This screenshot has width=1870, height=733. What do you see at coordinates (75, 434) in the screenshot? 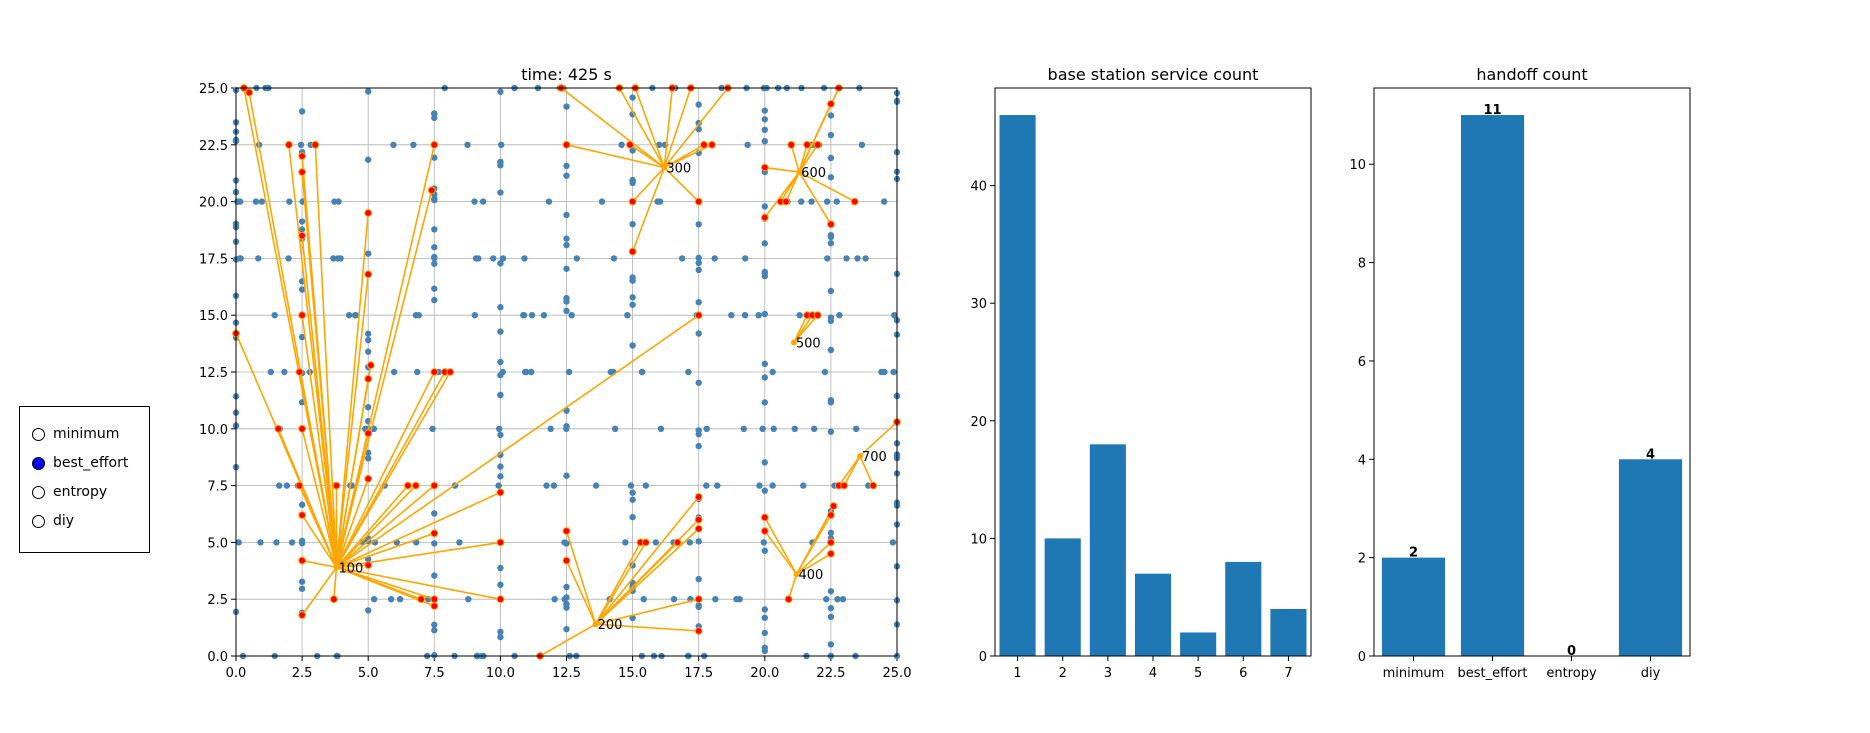
I see `radio-option-minimum: minimum` at bounding box center [75, 434].